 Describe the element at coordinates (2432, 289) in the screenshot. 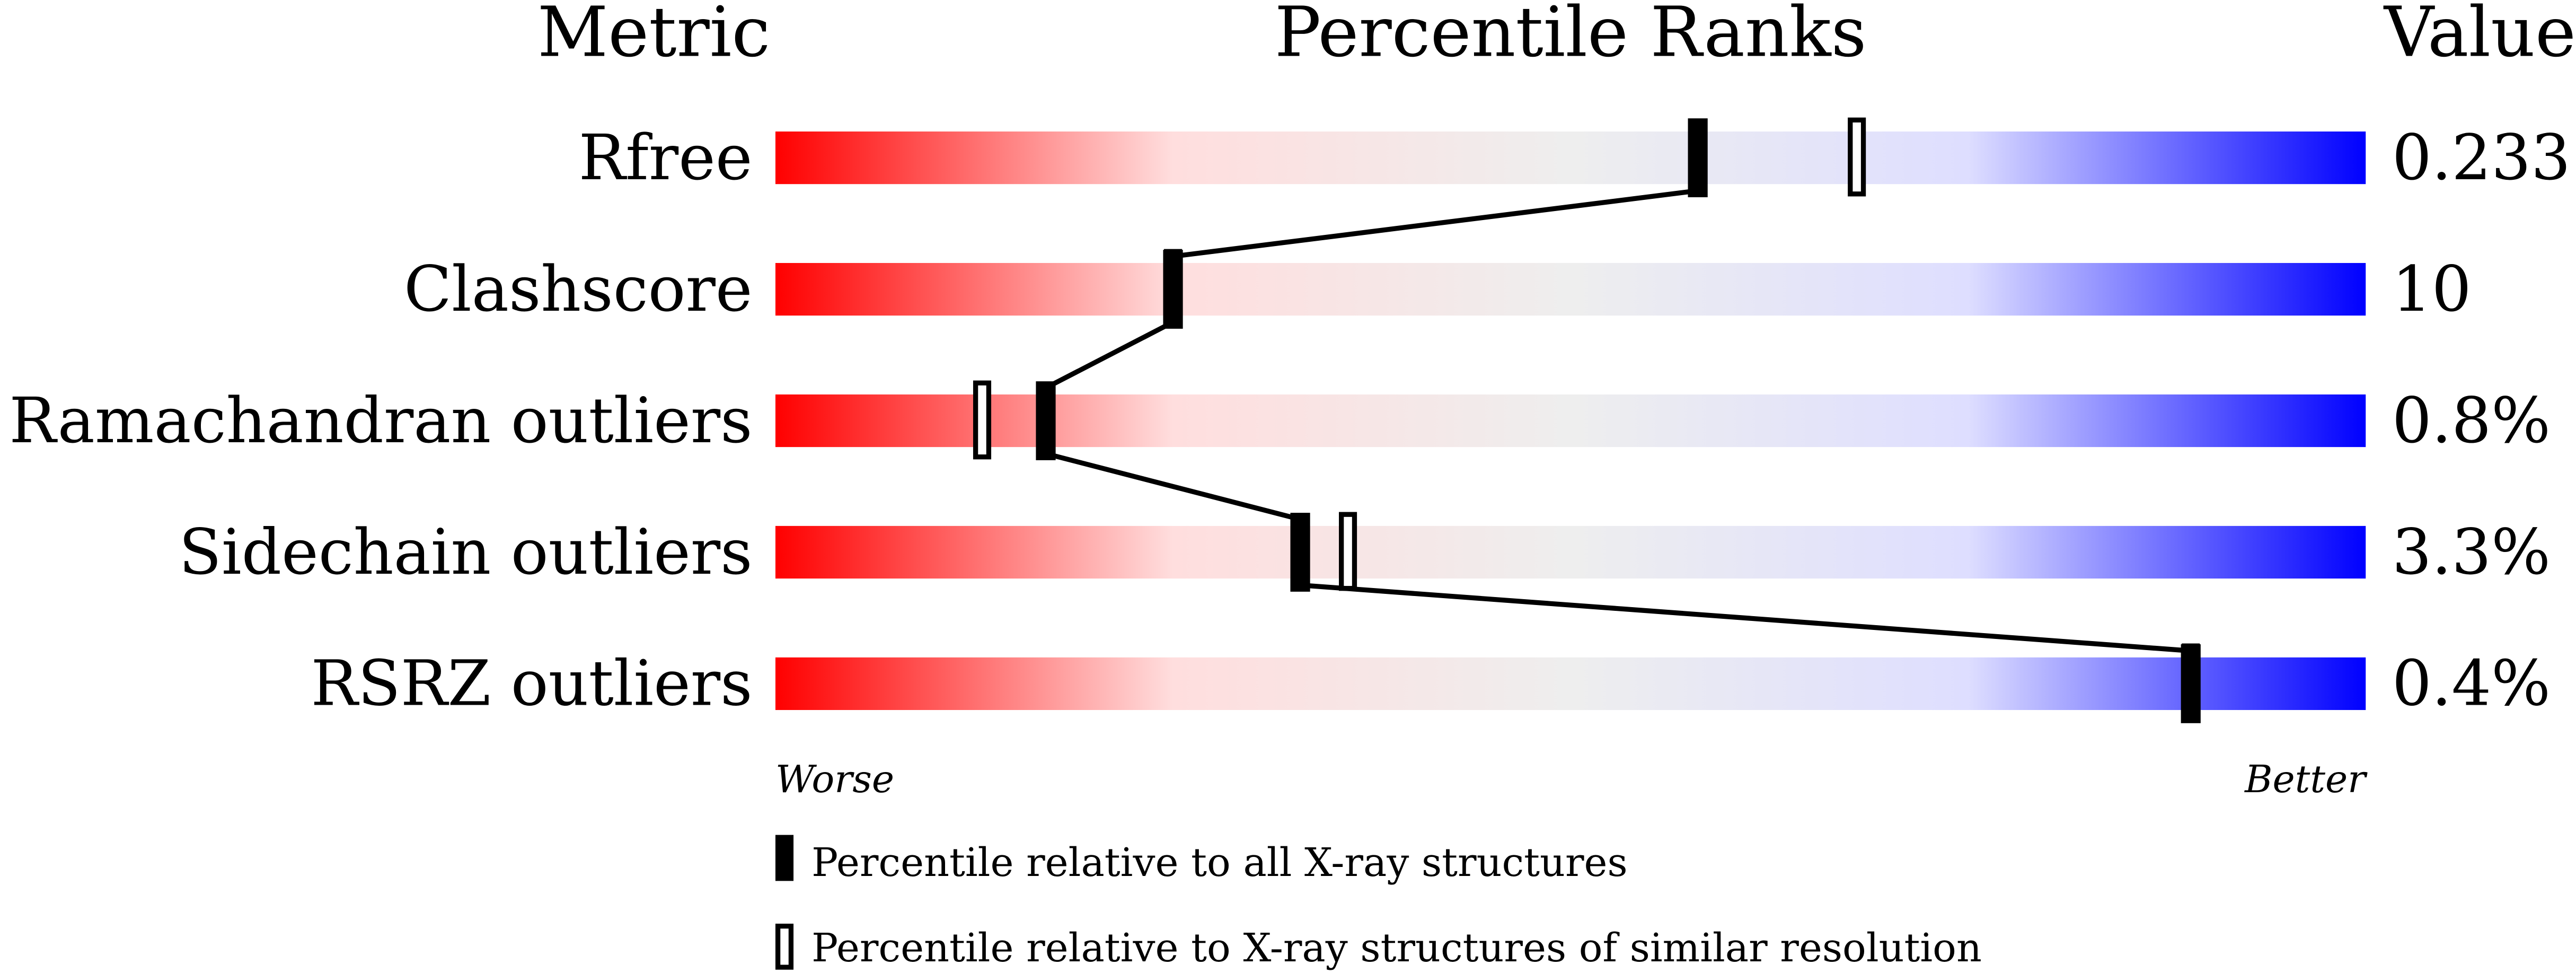

I see `metric-value: 10` at that location.